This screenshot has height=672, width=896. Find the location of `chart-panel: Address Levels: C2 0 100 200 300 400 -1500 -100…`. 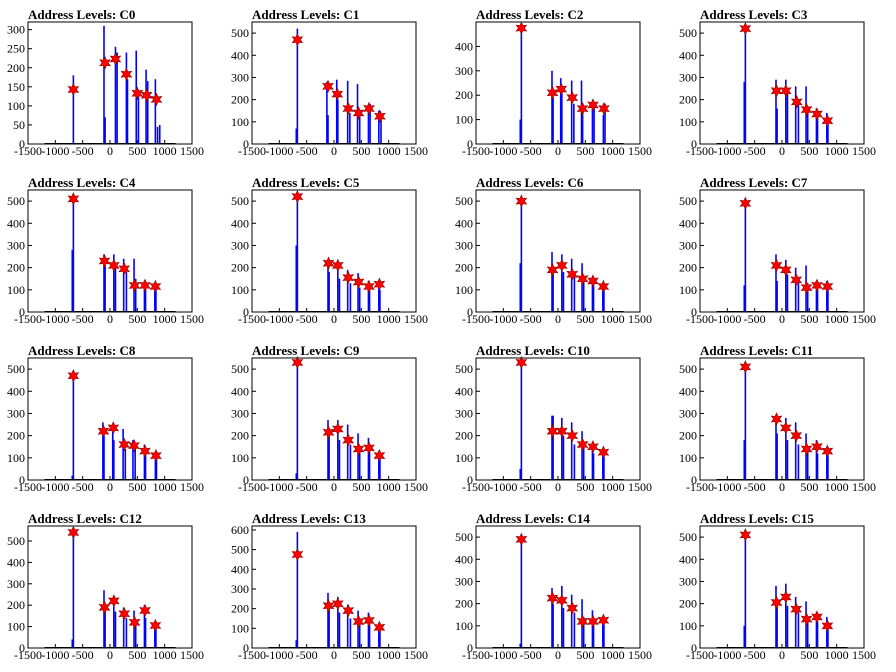

chart-panel: Address Levels: C2 0 100 200 300 400 -1500 -100… is located at coordinates (553, 82).